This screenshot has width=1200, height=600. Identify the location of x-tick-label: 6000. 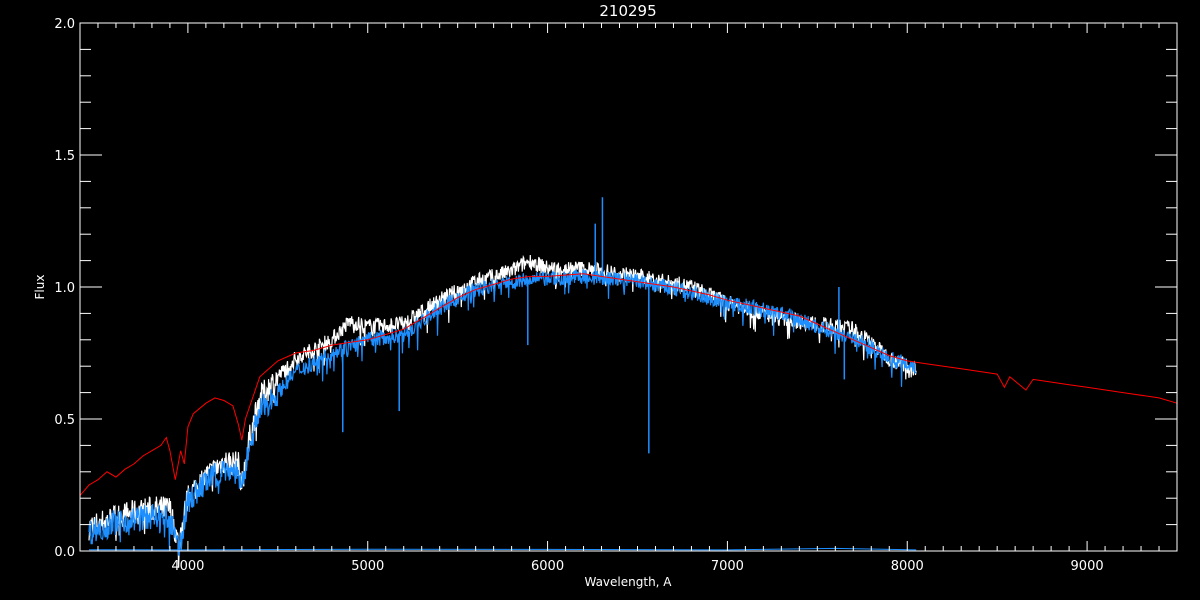
(547, 566).